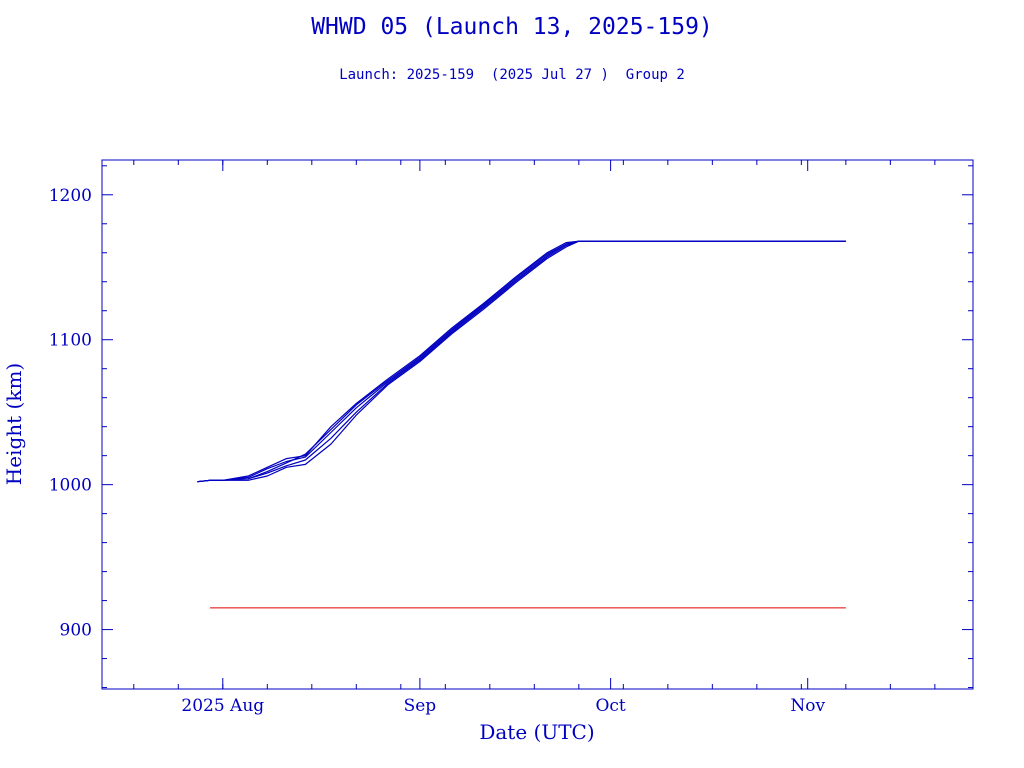  What do you see at coordinates (536, 732) in the screenshot?
I see `x-axis-label: Date (UTC)` at bounding box center [536, 732].